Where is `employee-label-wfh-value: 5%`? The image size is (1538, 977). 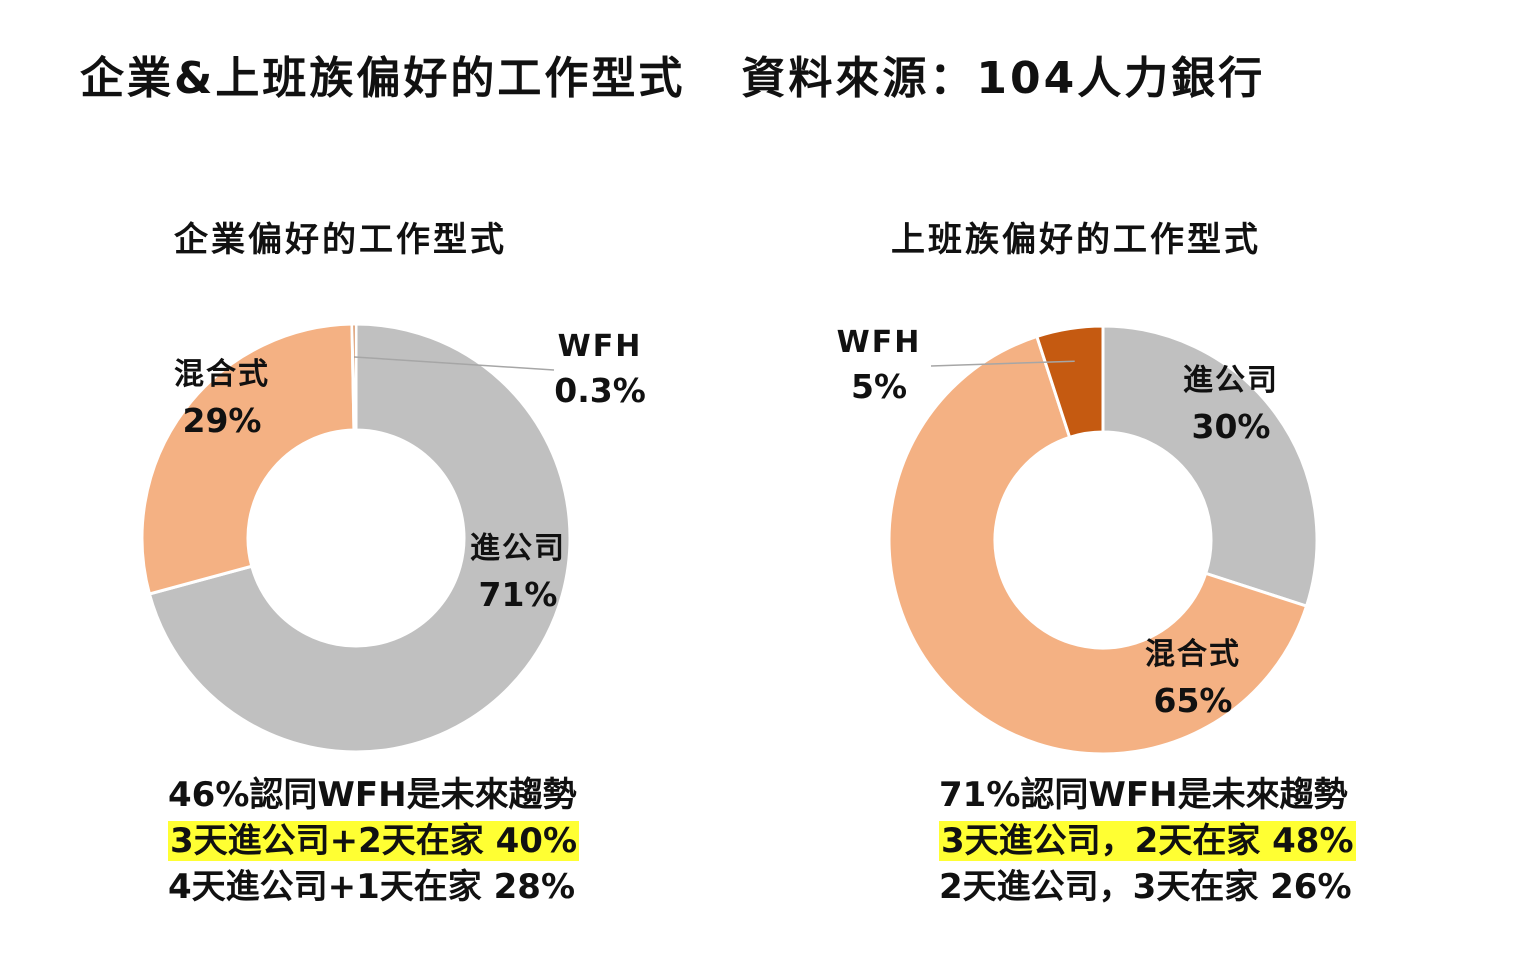 employee-label-wfh-value: 5% is located at coordinates (879, 386).